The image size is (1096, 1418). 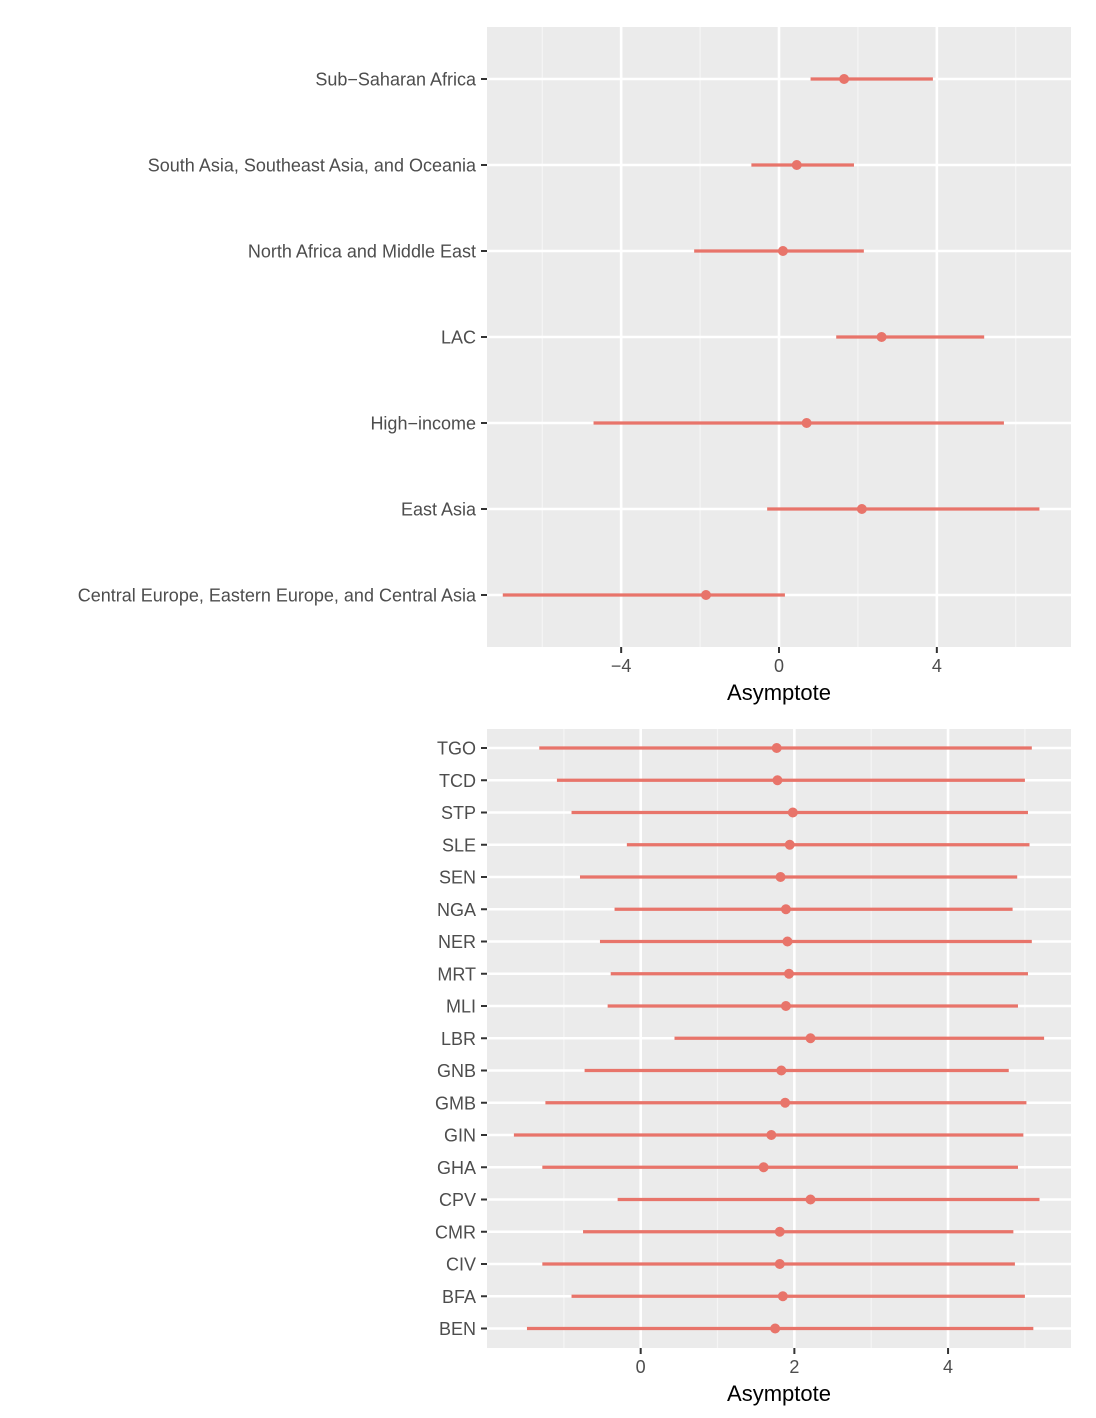 I want to click on y-tick-label: BFA, so click(x=459, y=1297).